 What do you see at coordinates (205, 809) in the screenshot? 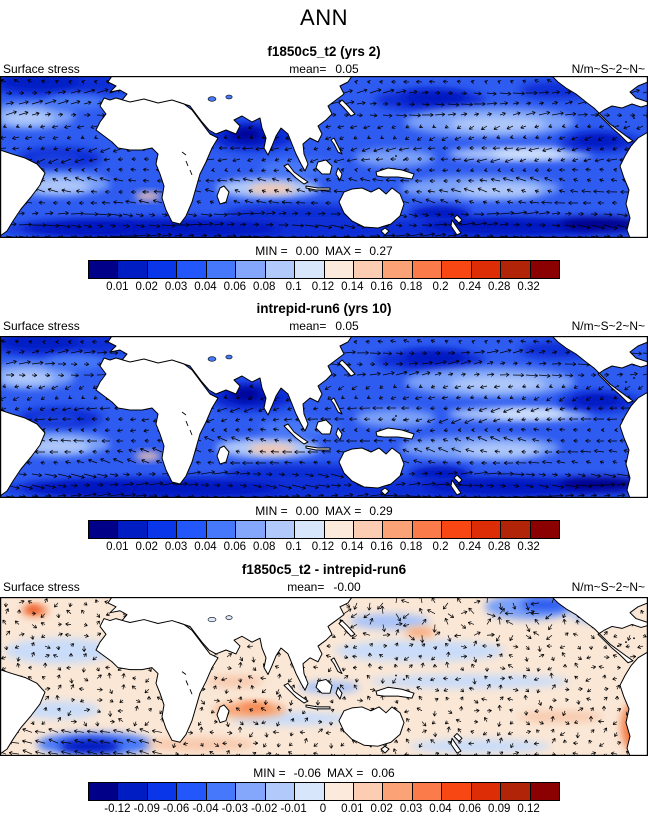
I see `colorbar-tick-label: -0.04` at bounding box center [205, 809].